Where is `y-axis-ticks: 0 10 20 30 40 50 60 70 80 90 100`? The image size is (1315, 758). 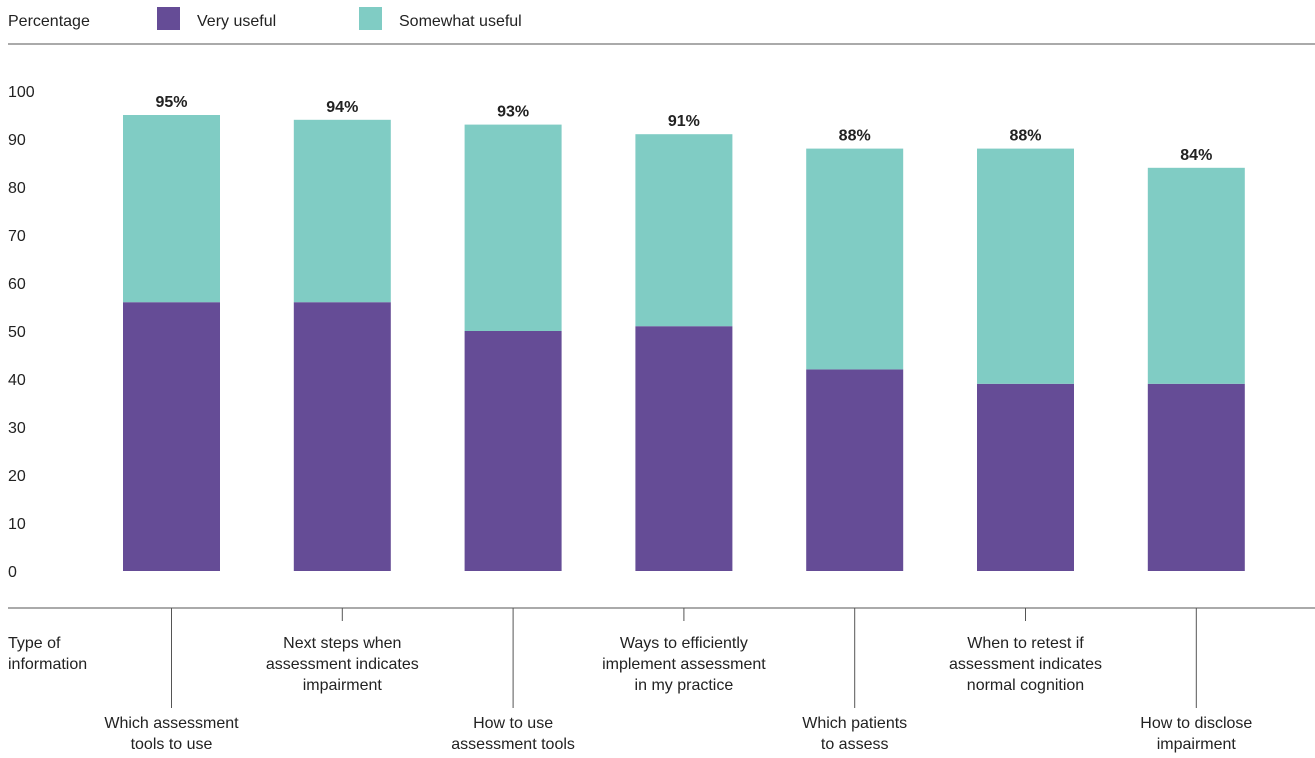 y-axis-ticks: 0 10 20 30 40 50 60 70 80 90 100 is located at coordinates (21, 332).